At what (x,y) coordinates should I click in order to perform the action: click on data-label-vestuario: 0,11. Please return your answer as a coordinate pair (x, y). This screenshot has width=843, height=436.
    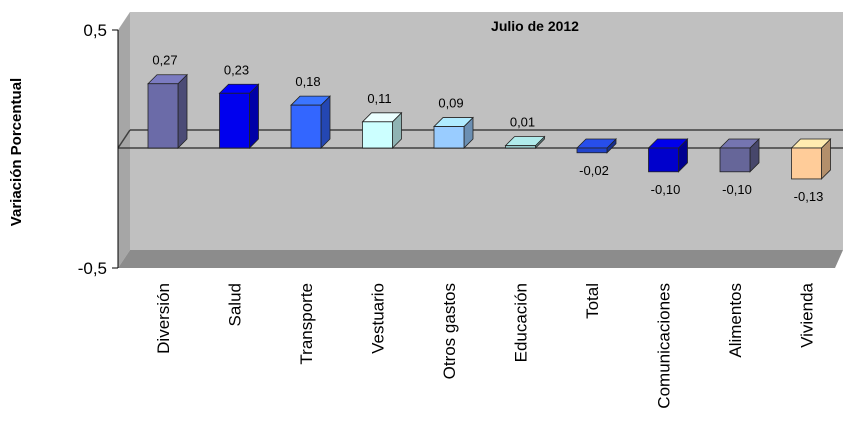
    Looking at the image, I should click on (379, 98).